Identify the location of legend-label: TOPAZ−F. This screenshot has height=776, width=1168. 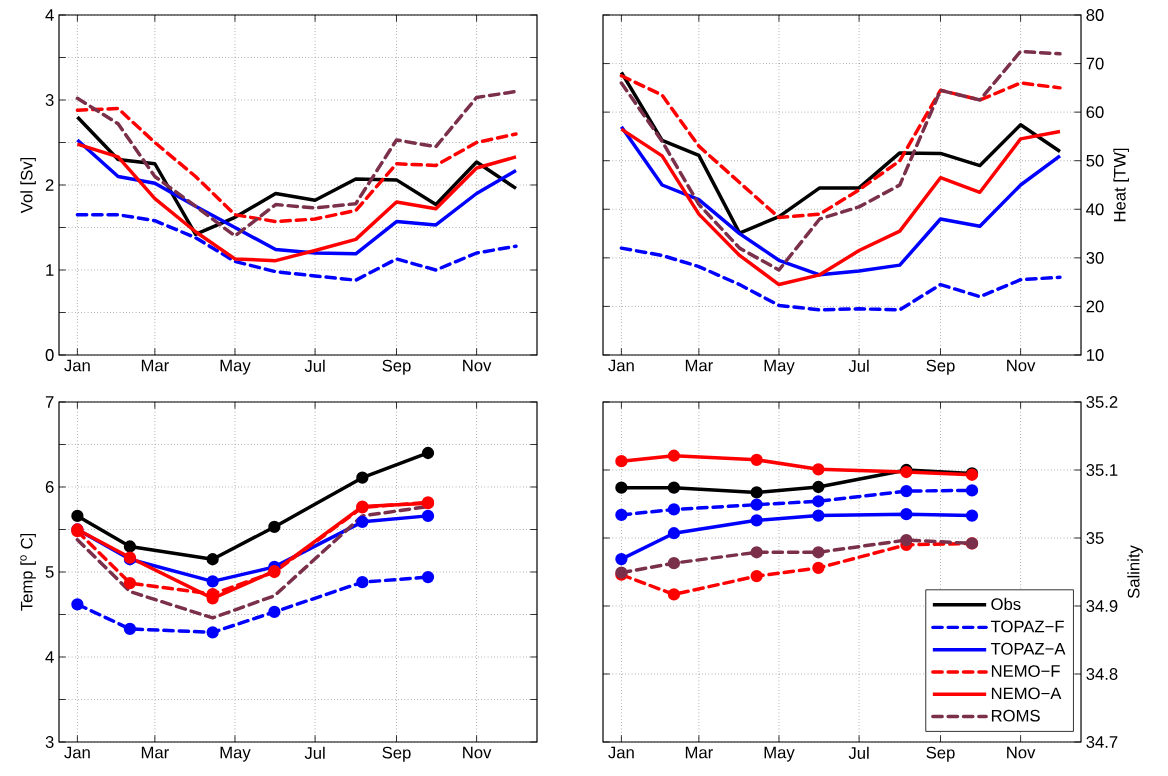
(1027, 626).